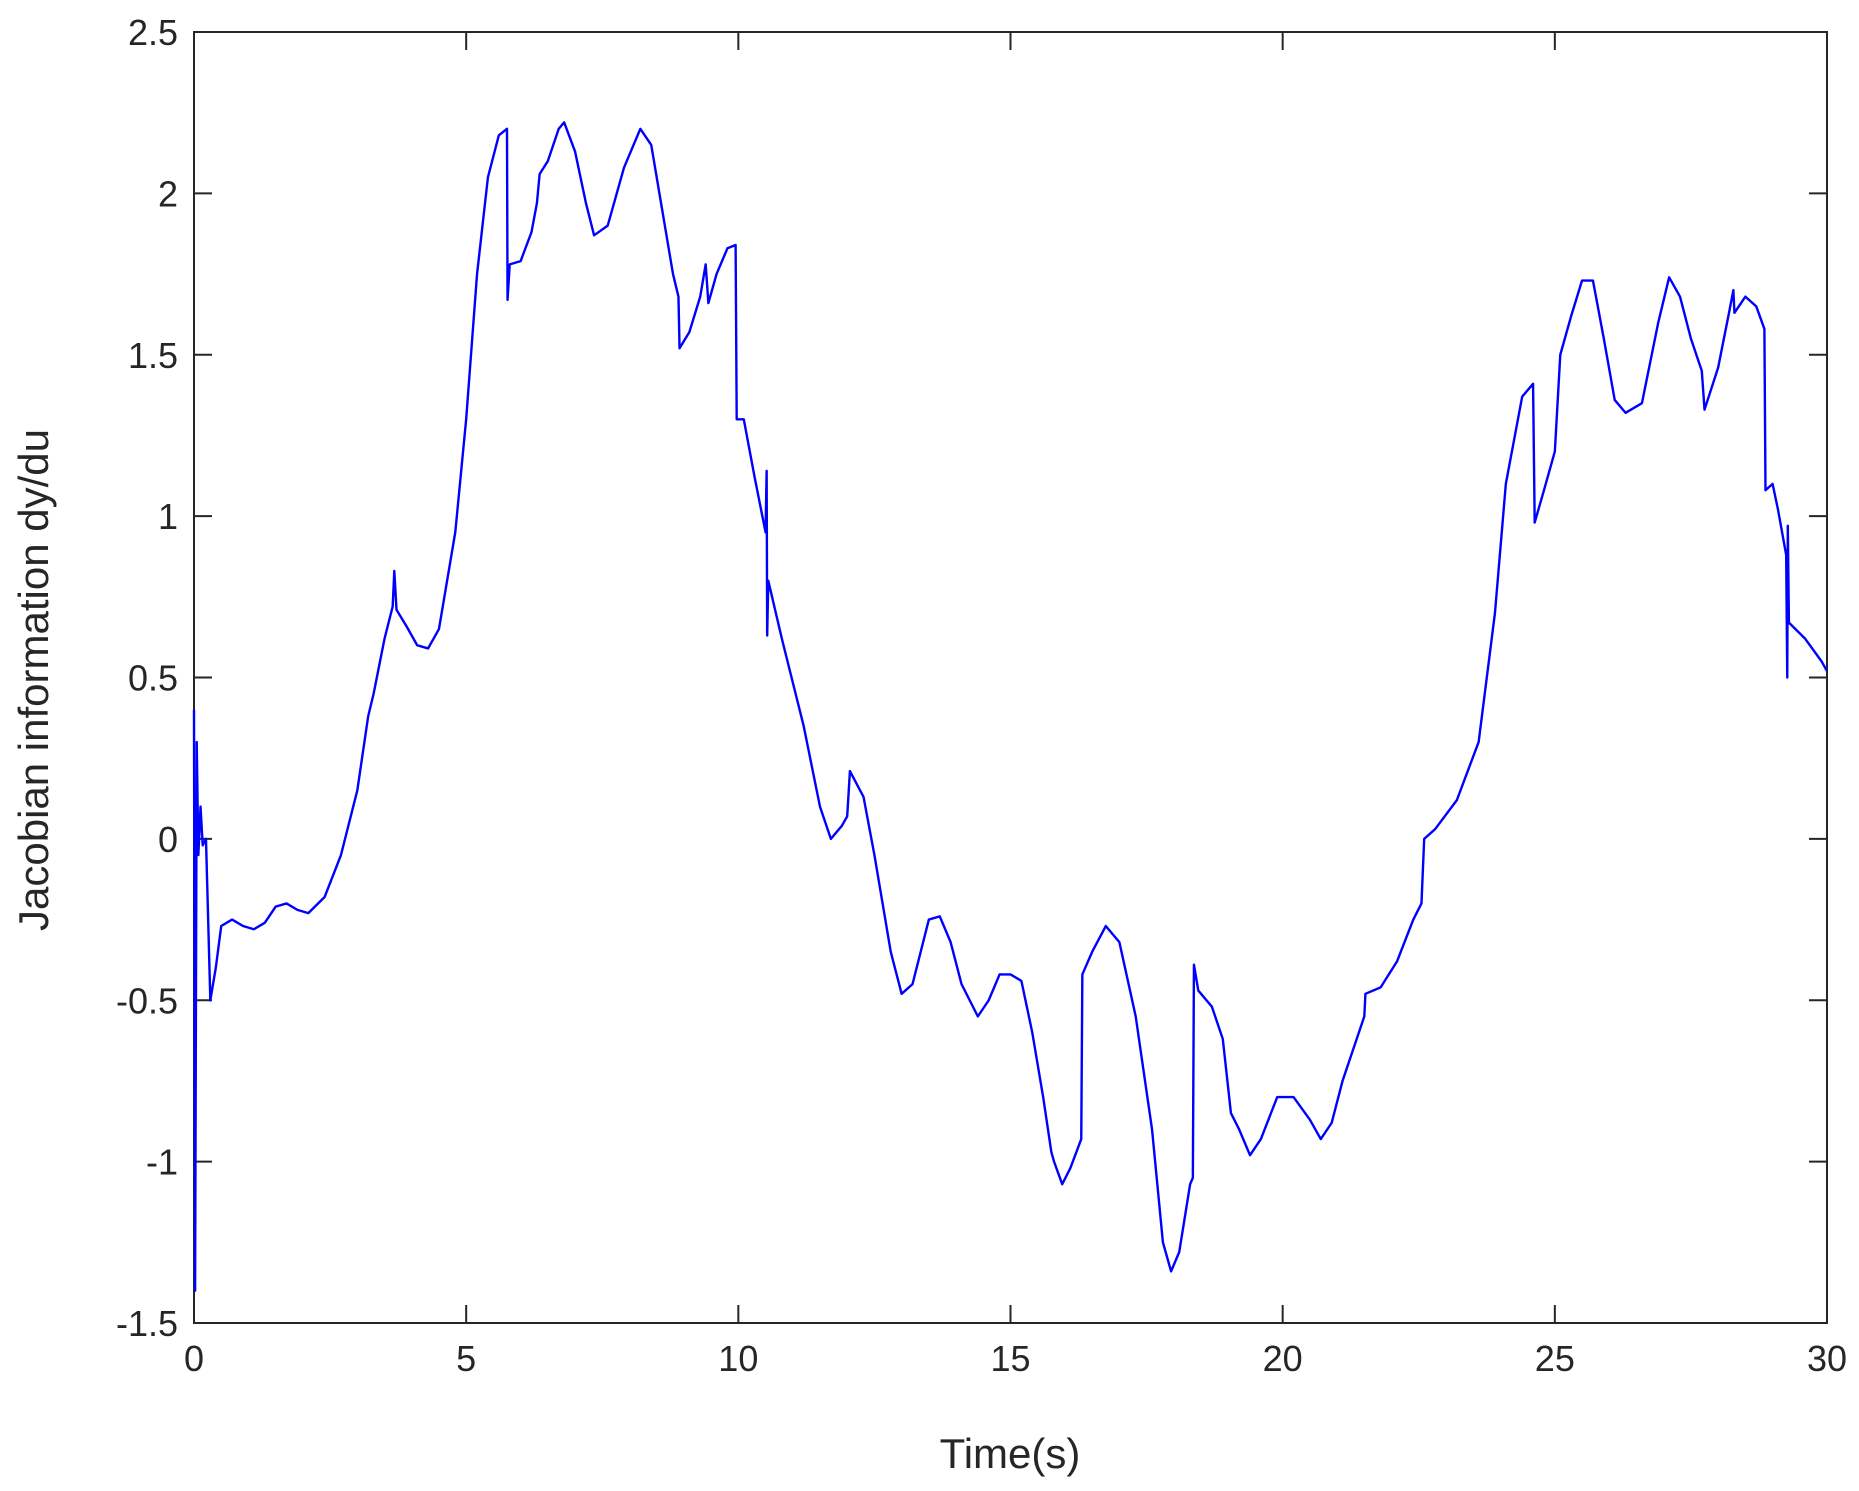 Image resolution: width=1859 pixels, height=1491 pixels. Describe the element at coordinates (33, 680) in the screenshot. I see `y-axis-label: Jacobian information dy/du` at that location.